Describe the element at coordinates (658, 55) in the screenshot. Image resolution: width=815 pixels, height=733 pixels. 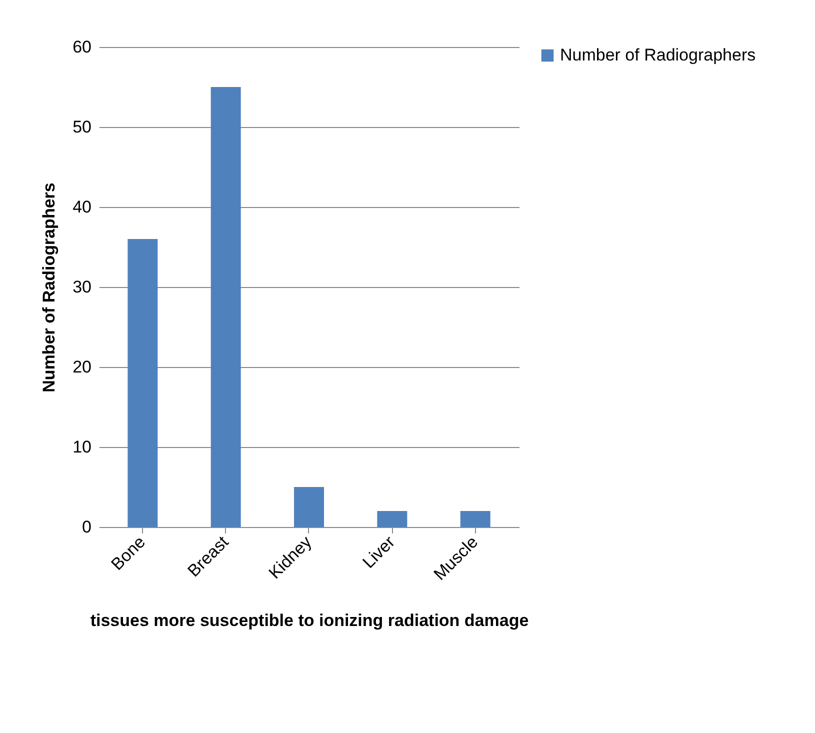
I see `legend-label: Number of Radiographers` at that location.